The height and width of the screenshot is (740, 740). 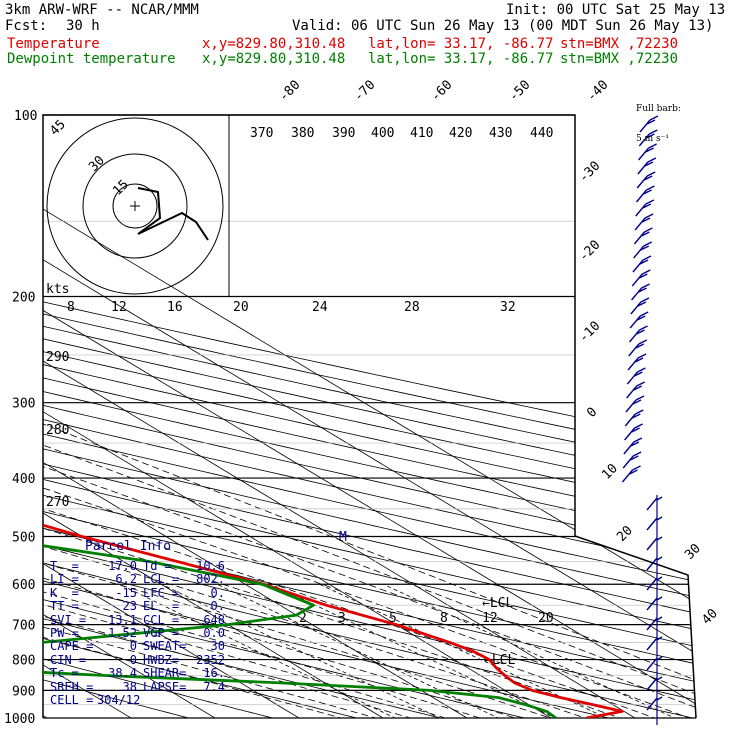 I want to click on temp-tick-right: -20, so click(x=589, y=251).